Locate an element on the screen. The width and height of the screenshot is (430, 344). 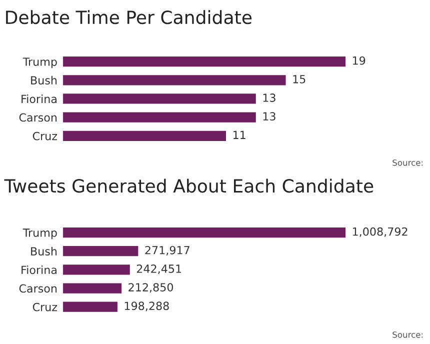
data-label: 198,288 is located at coordinates (146, 307).